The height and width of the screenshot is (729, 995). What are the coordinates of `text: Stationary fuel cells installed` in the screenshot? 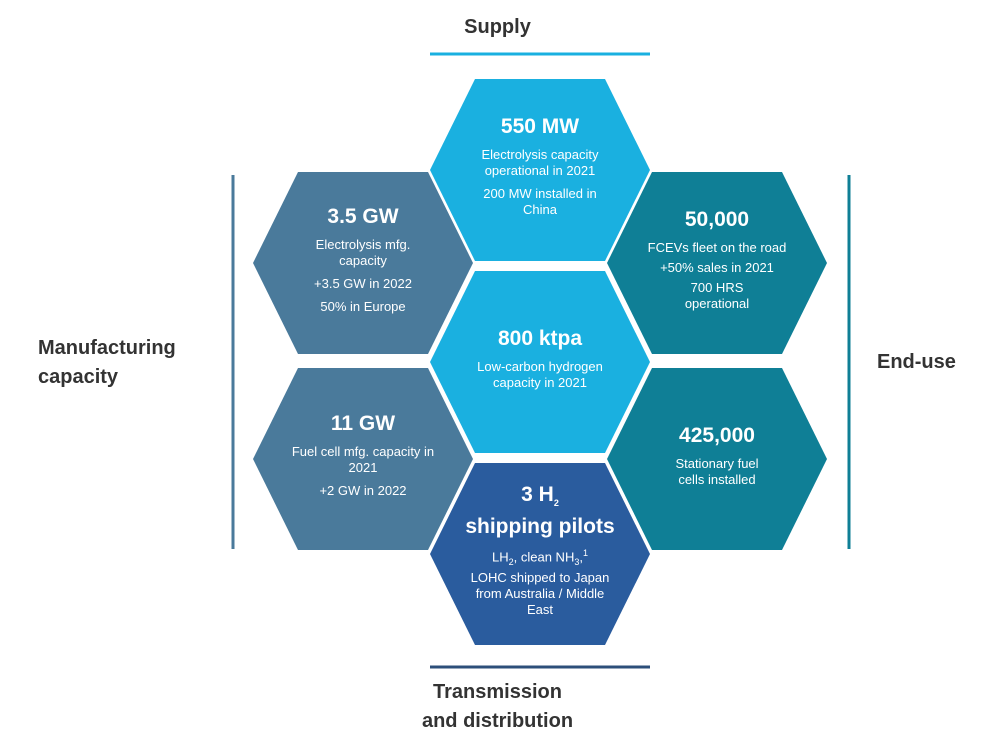 It's located at (717, 471).